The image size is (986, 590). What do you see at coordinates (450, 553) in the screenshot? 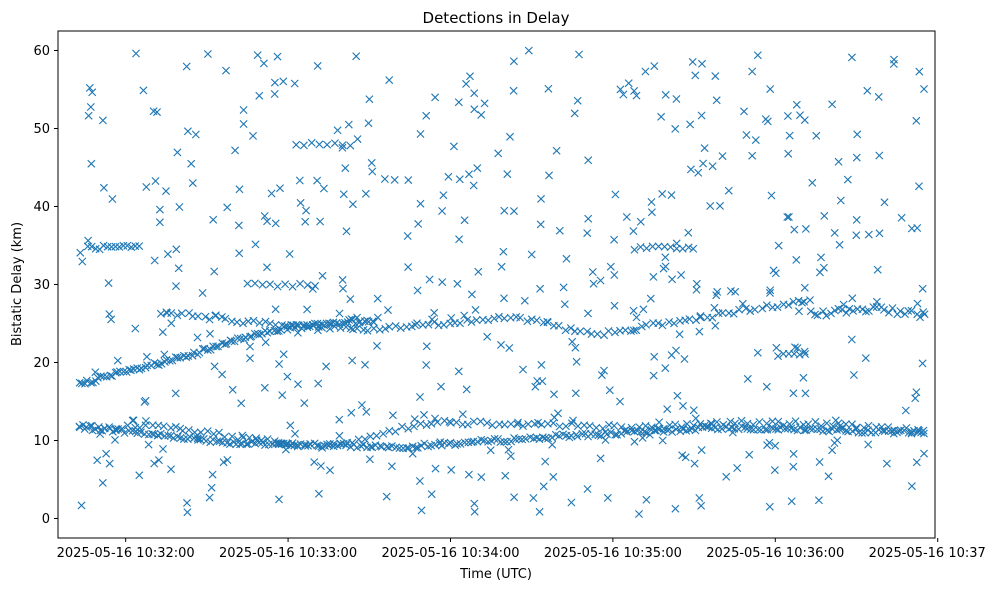
I see `x-tick-label: 2025-05-16 10:34:00` at bounding box center [450, 553].